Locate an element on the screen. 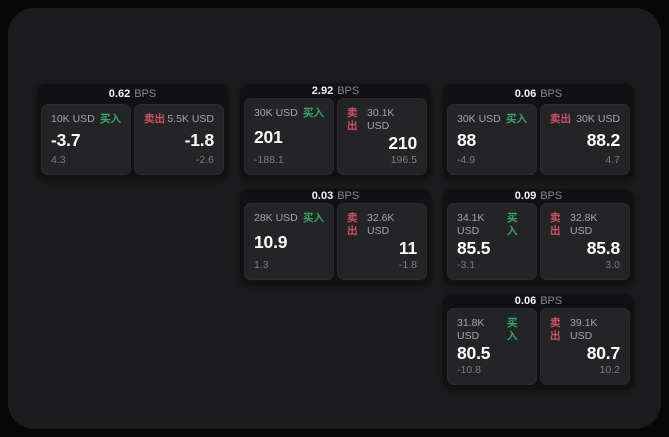 The width and height of the screenshot is (669, 437). sell-quote-panel: 卖出 5.5K USD -1.8 -2.6 is located at coordinates (179, 139).